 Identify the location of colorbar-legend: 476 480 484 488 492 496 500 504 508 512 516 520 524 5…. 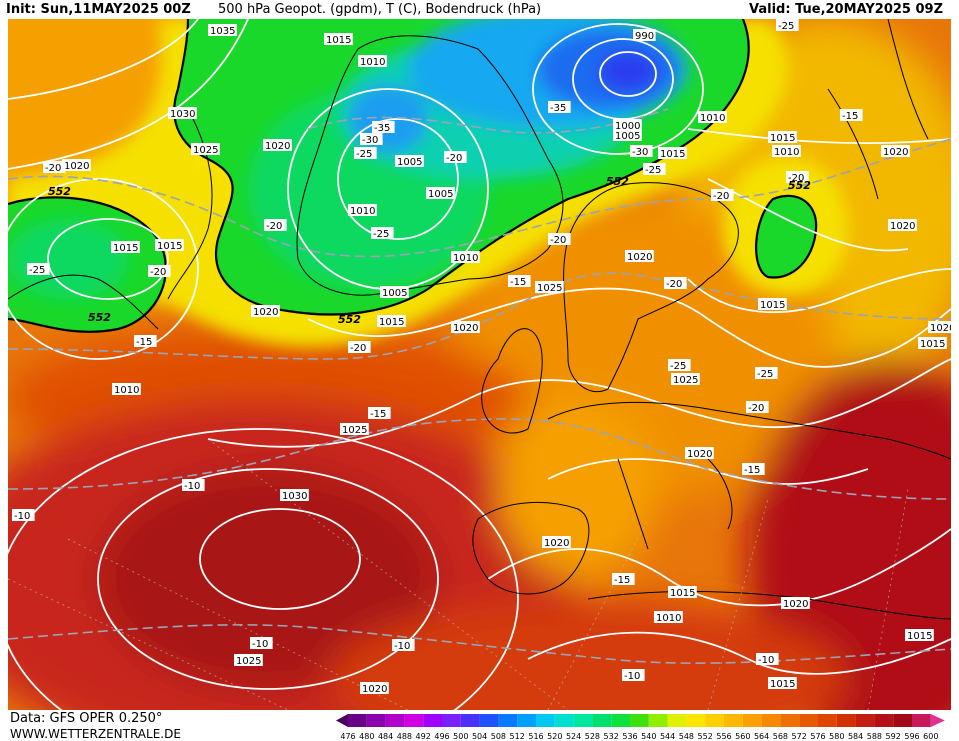
(640, 727).